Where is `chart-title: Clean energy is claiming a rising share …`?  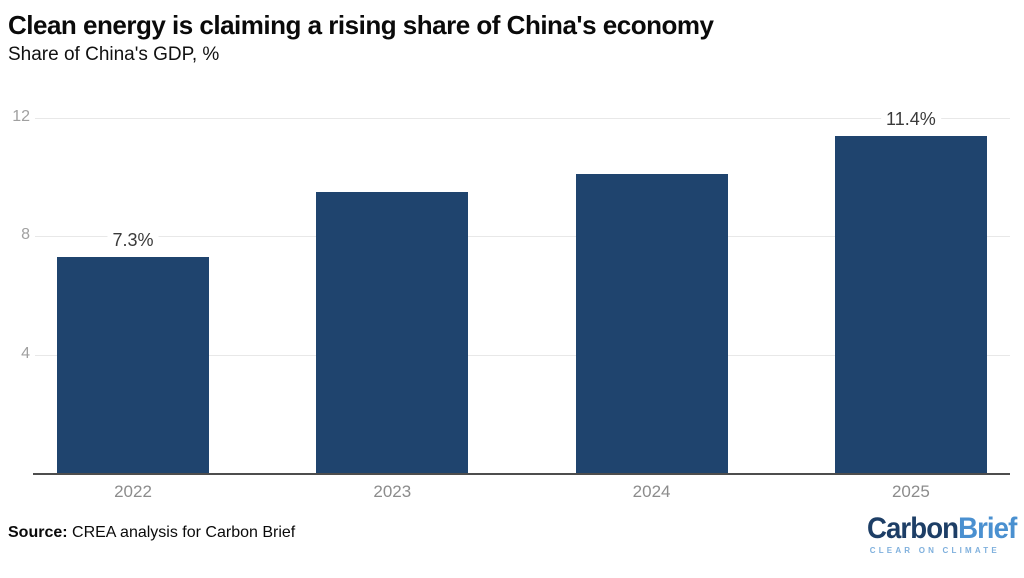 chart-title: Clean energy is claiming a rising share … is located at coordinates (361, 25).